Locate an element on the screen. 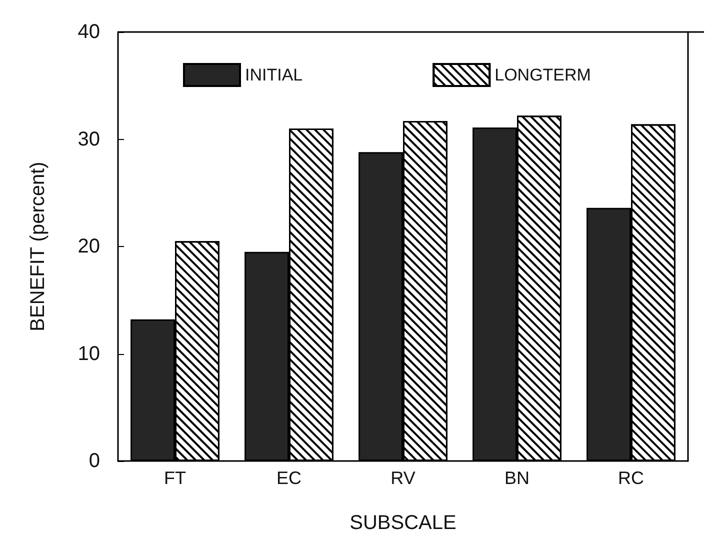 The height and width of the screenshot is (554, 712). legend-label: INITIAL is located at coordinates (274, 75).